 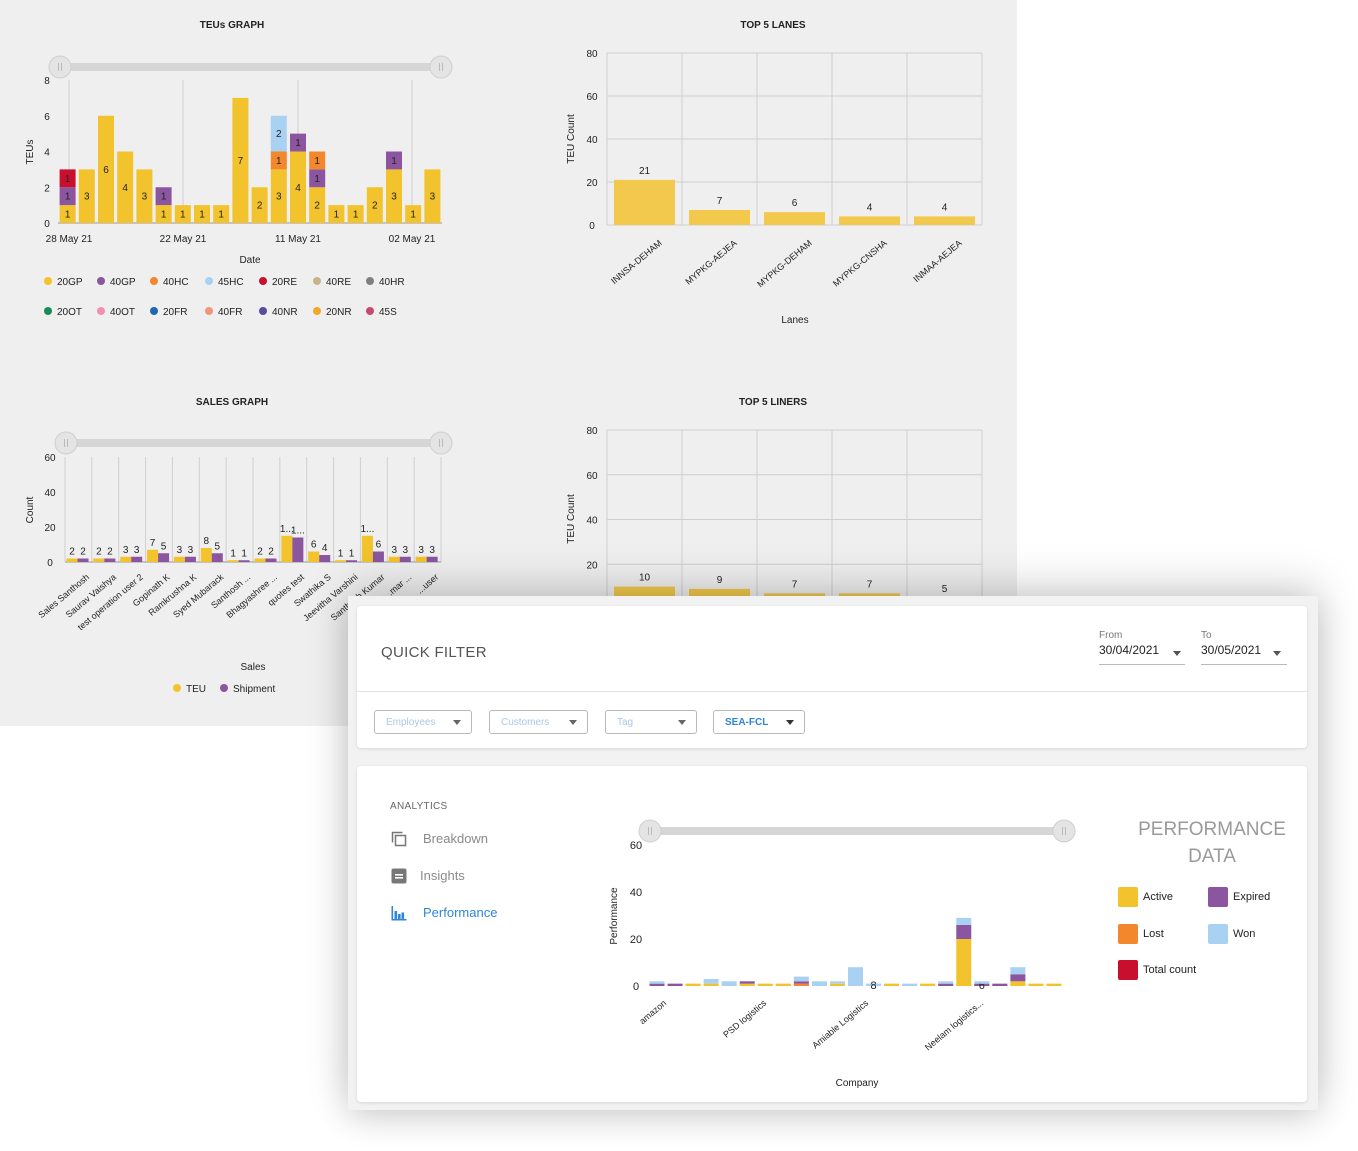 I want to click on lanes-x-tick-label: INNSA-DEHAM, so click(x=636, y=262).